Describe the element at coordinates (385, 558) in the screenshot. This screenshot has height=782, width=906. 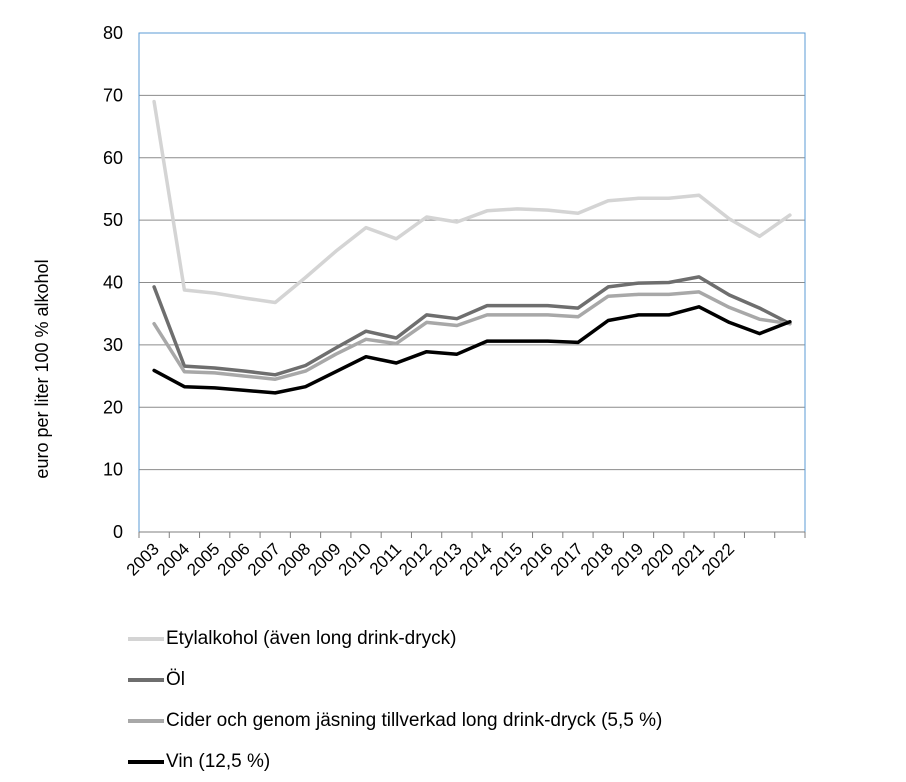
I see `x-tick-label: 2011` at that location.